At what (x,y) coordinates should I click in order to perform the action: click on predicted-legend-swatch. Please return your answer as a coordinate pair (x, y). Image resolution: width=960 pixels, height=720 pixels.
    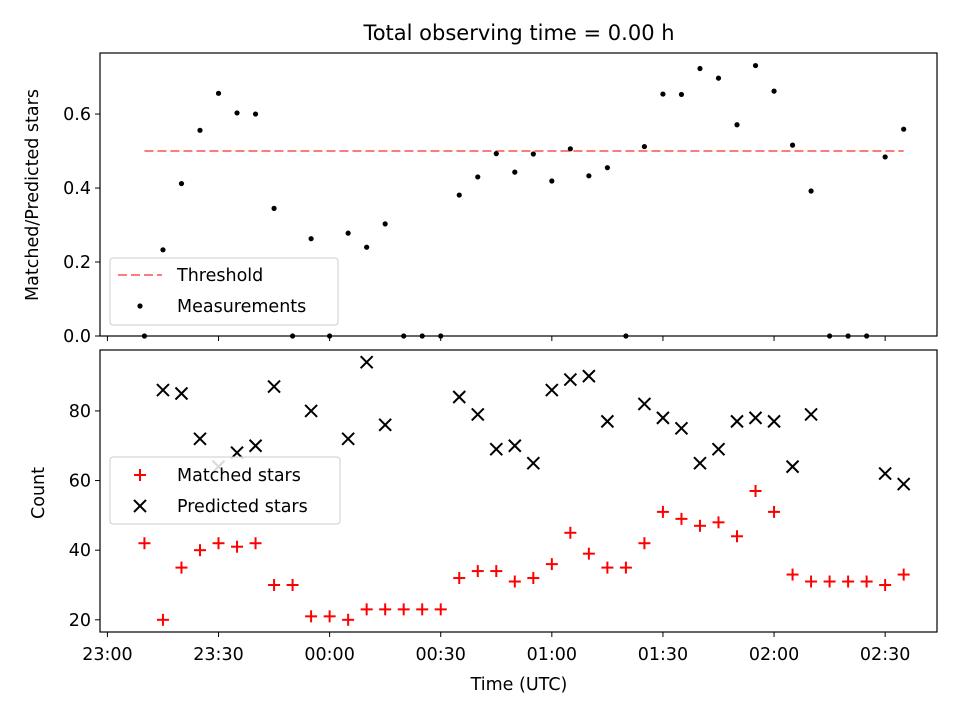
    Looking at the image, I should click on (140, 506).